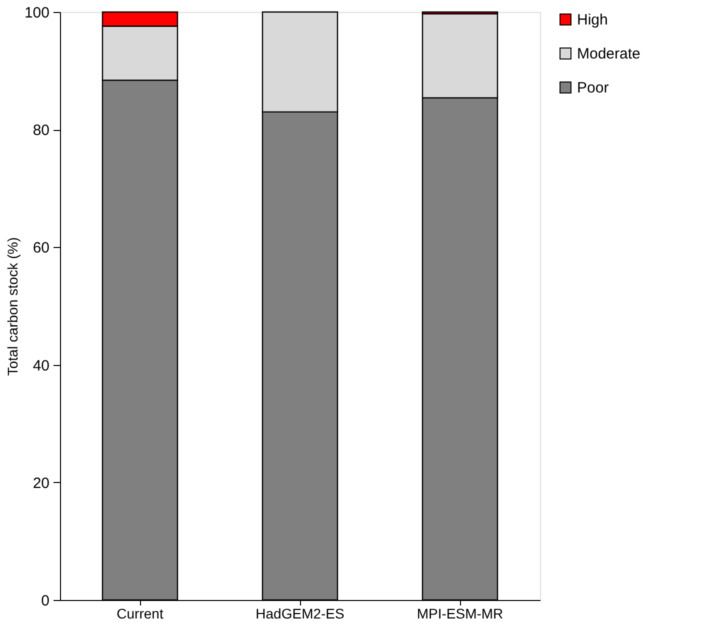 This screenshot has width=710, height=641. What do you see at coordinates (608, 54) in the screenshot?
I see `legend-label: Moderate` at bounding box center [608, 54].